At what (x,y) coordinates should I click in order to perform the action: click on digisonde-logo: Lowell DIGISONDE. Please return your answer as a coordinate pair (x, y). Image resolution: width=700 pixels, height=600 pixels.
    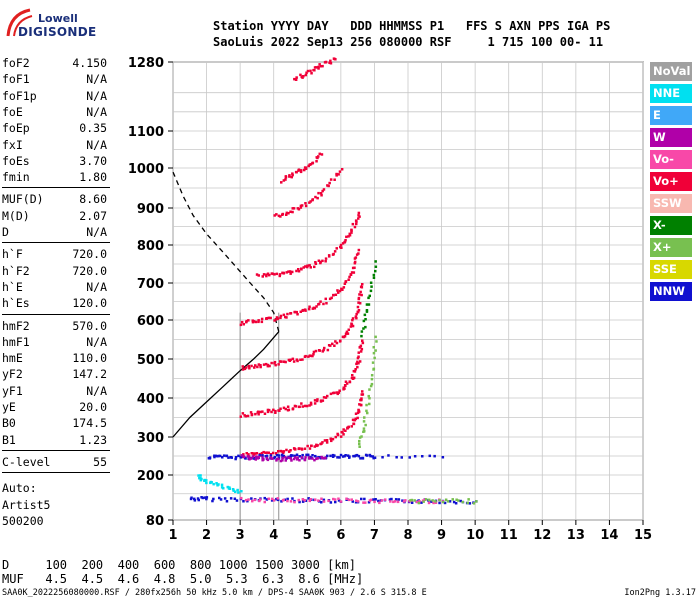
    Looking at the image, I should click on (50, 25).